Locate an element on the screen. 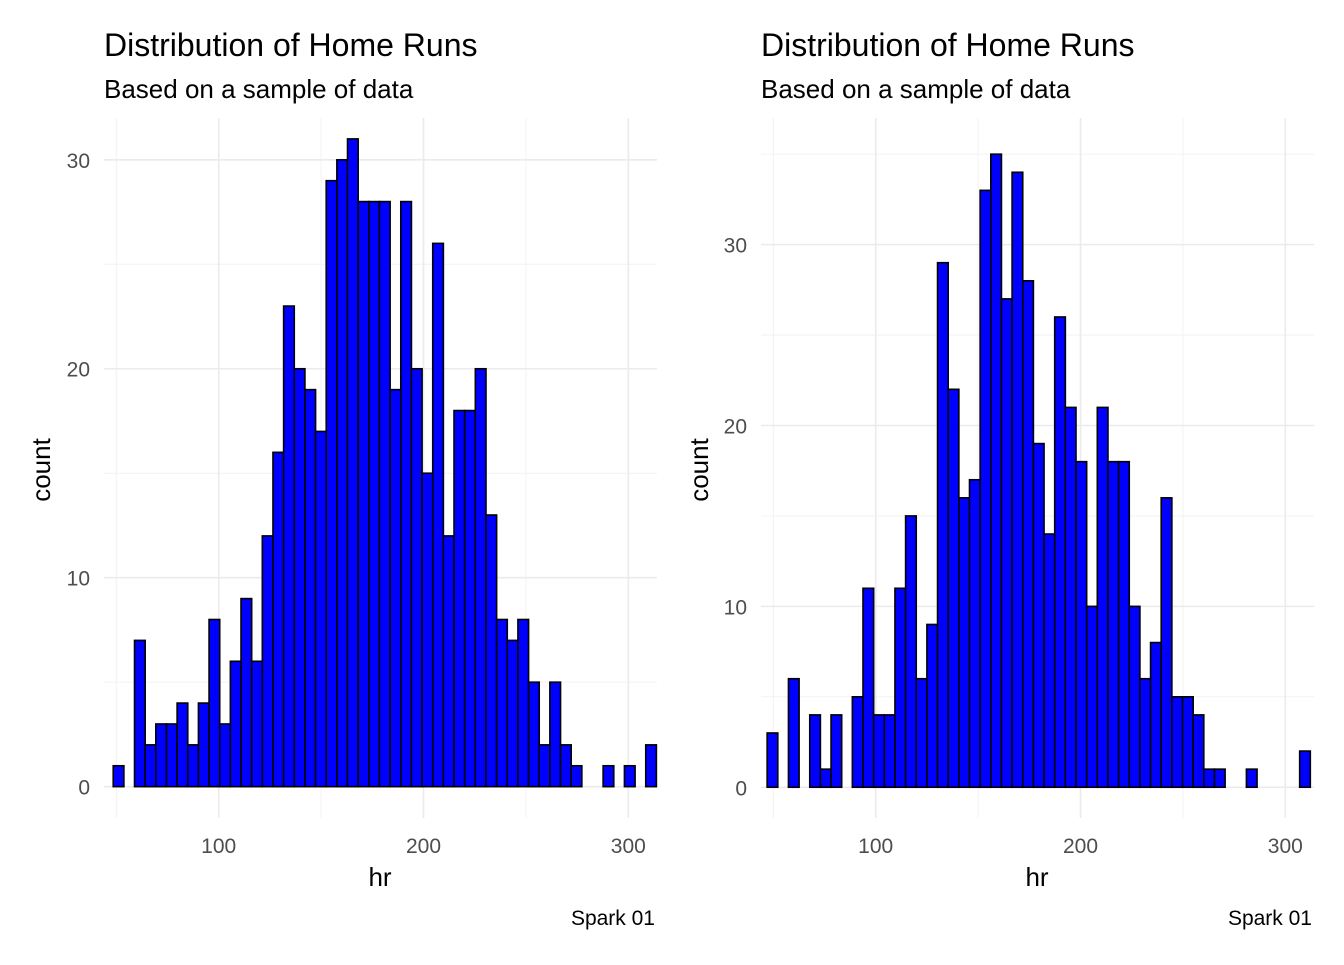 The image size is (1344, 965). y-tick-label: 10 is located at coordinates (78, 579).